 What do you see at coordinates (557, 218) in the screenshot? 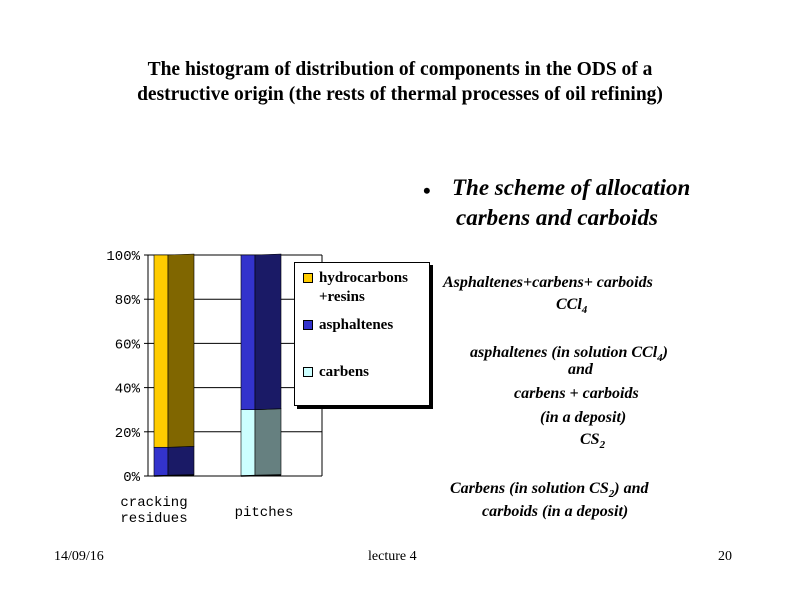
I see `scheme-heading-line2: carbens and carboids` at bounding box center [557, 218].